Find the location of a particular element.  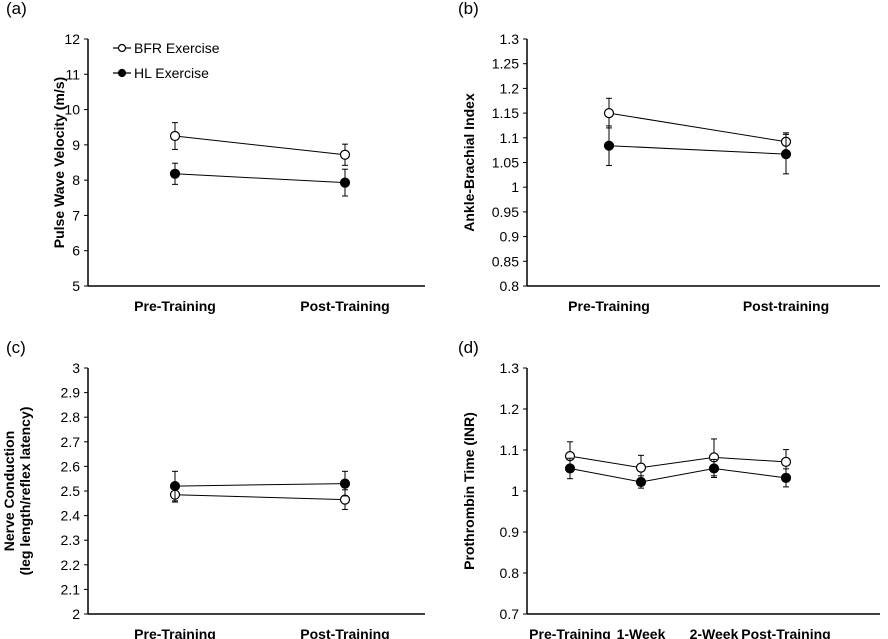

y-tick-label: 5 is located at coordinates (76, 286).